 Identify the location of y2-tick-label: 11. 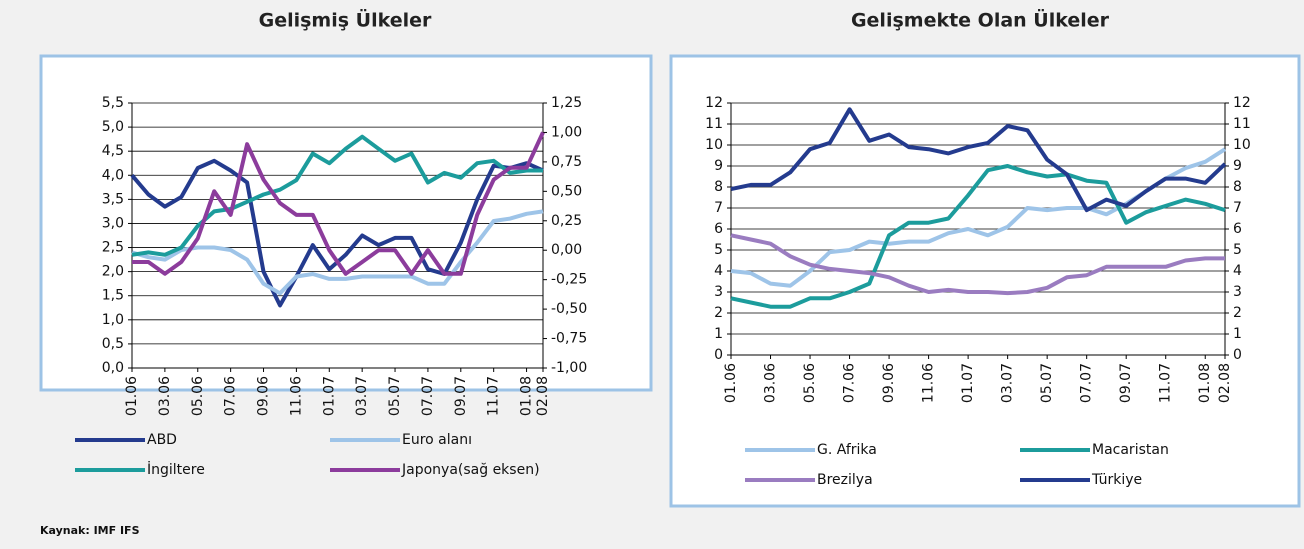
(1242, 124).